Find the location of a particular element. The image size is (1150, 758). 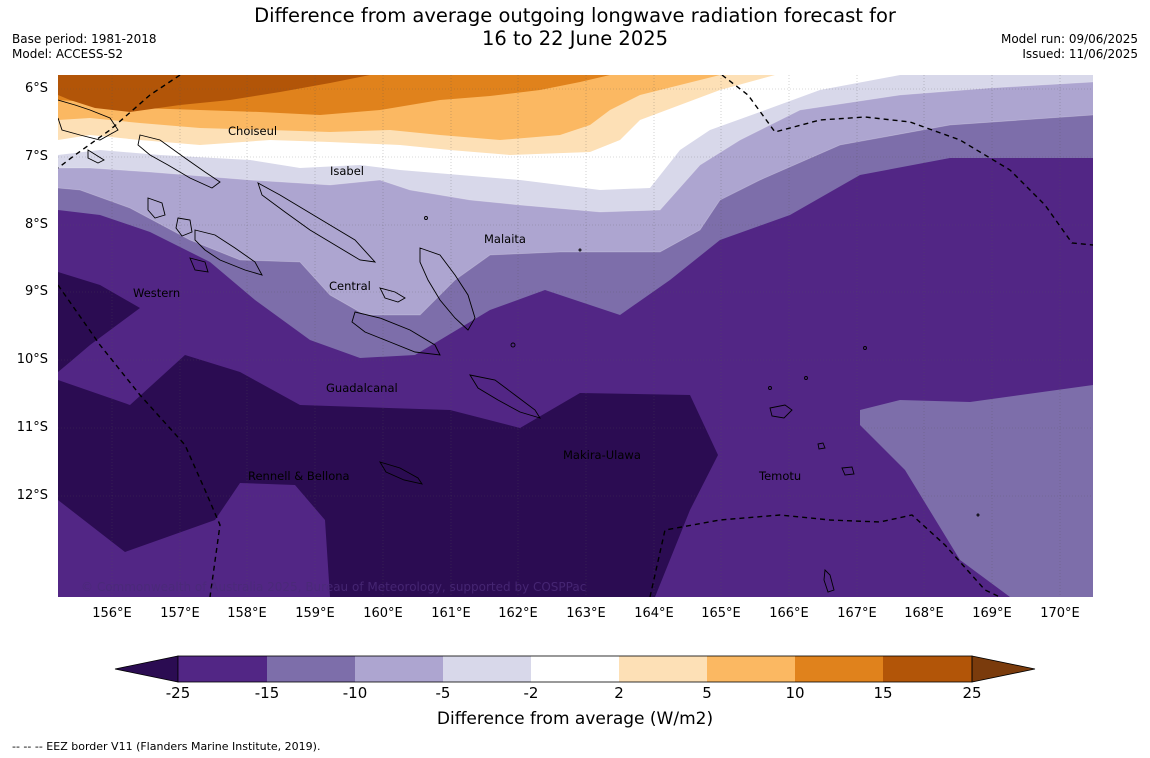

lon-label: 170°E is located at coordinates (1060, 613).